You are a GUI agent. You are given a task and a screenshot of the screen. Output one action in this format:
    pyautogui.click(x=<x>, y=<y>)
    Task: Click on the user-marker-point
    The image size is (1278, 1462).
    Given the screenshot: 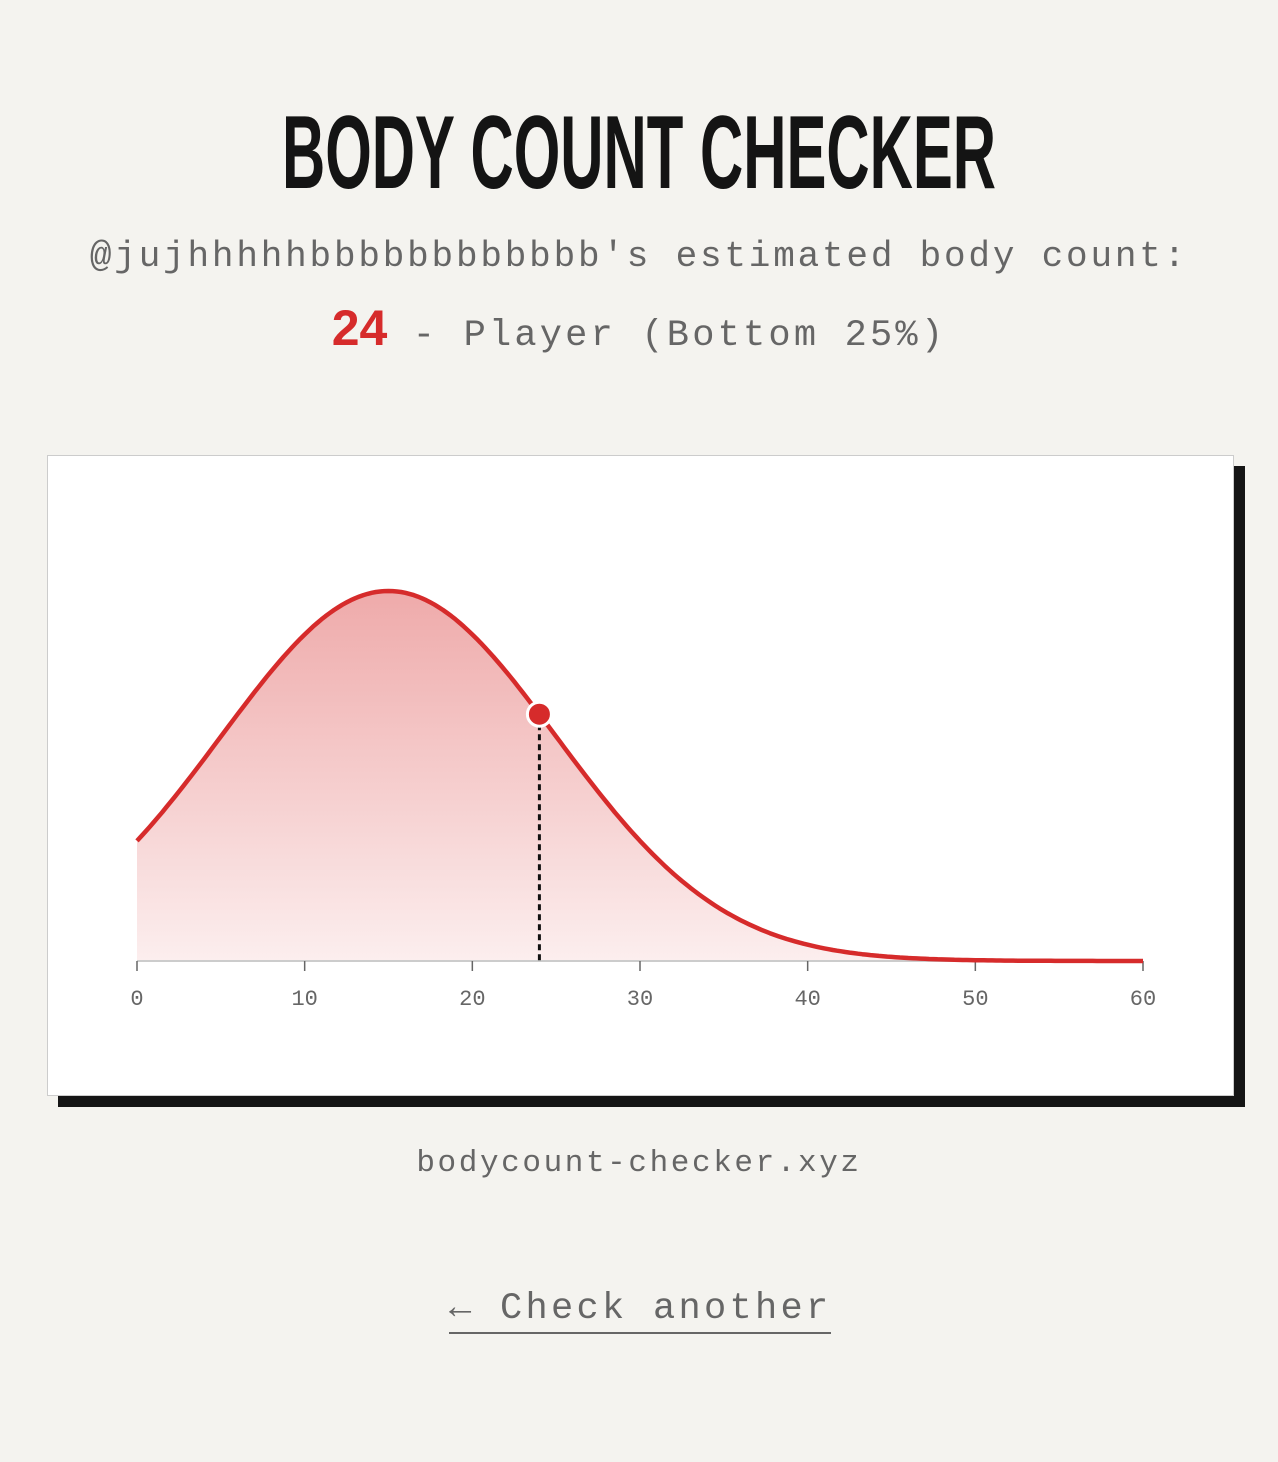 What is the action you would take?
    pyautogui.click(x=539, y=714)
    